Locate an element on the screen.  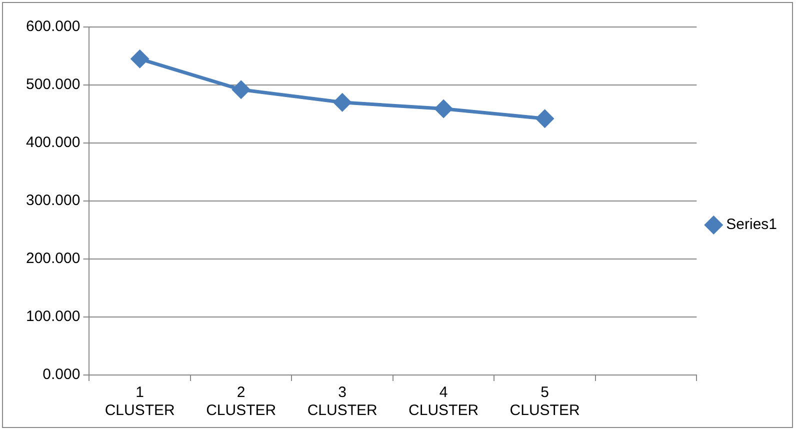
x-tick-label: 1 CLUSTER is located at coordinates (140, 402).